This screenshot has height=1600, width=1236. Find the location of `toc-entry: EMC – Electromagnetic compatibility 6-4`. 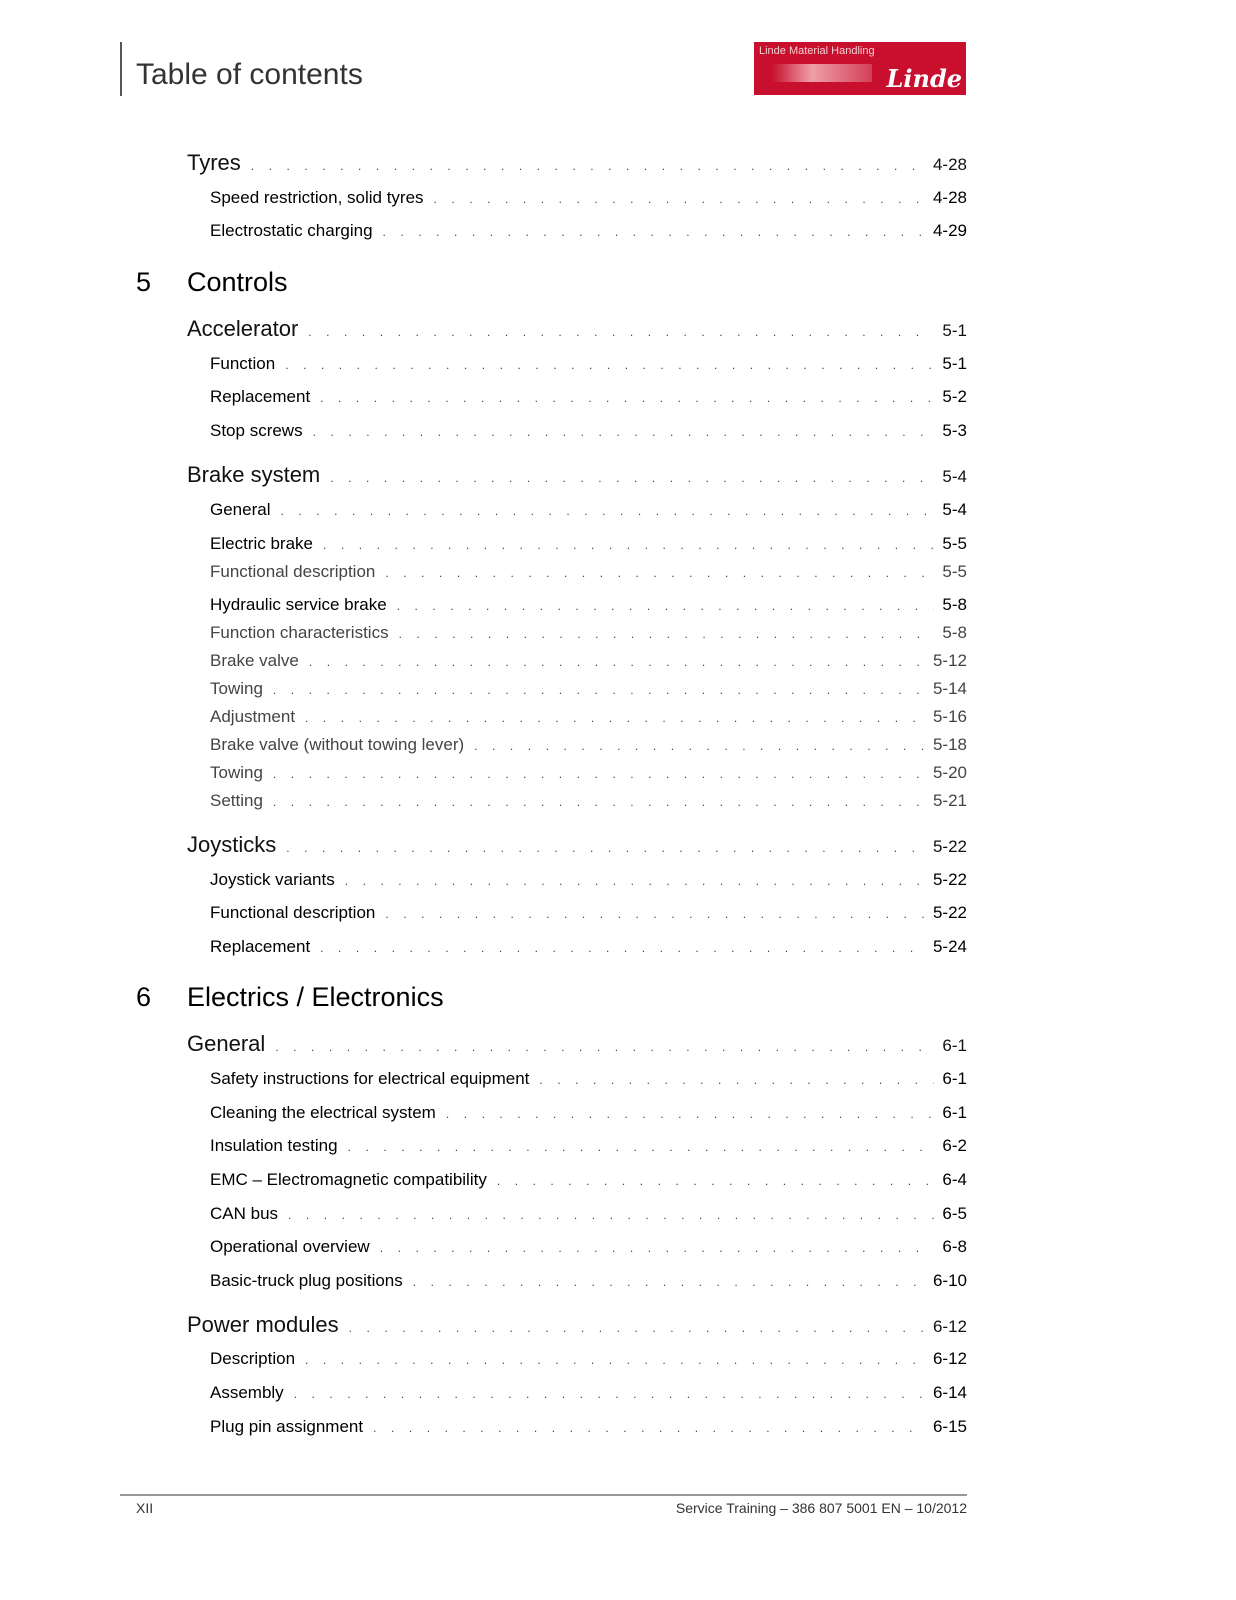

toc-entry: EMC – Electromagnetic compatibility 6-4 is located at coordinates (588, 1180).